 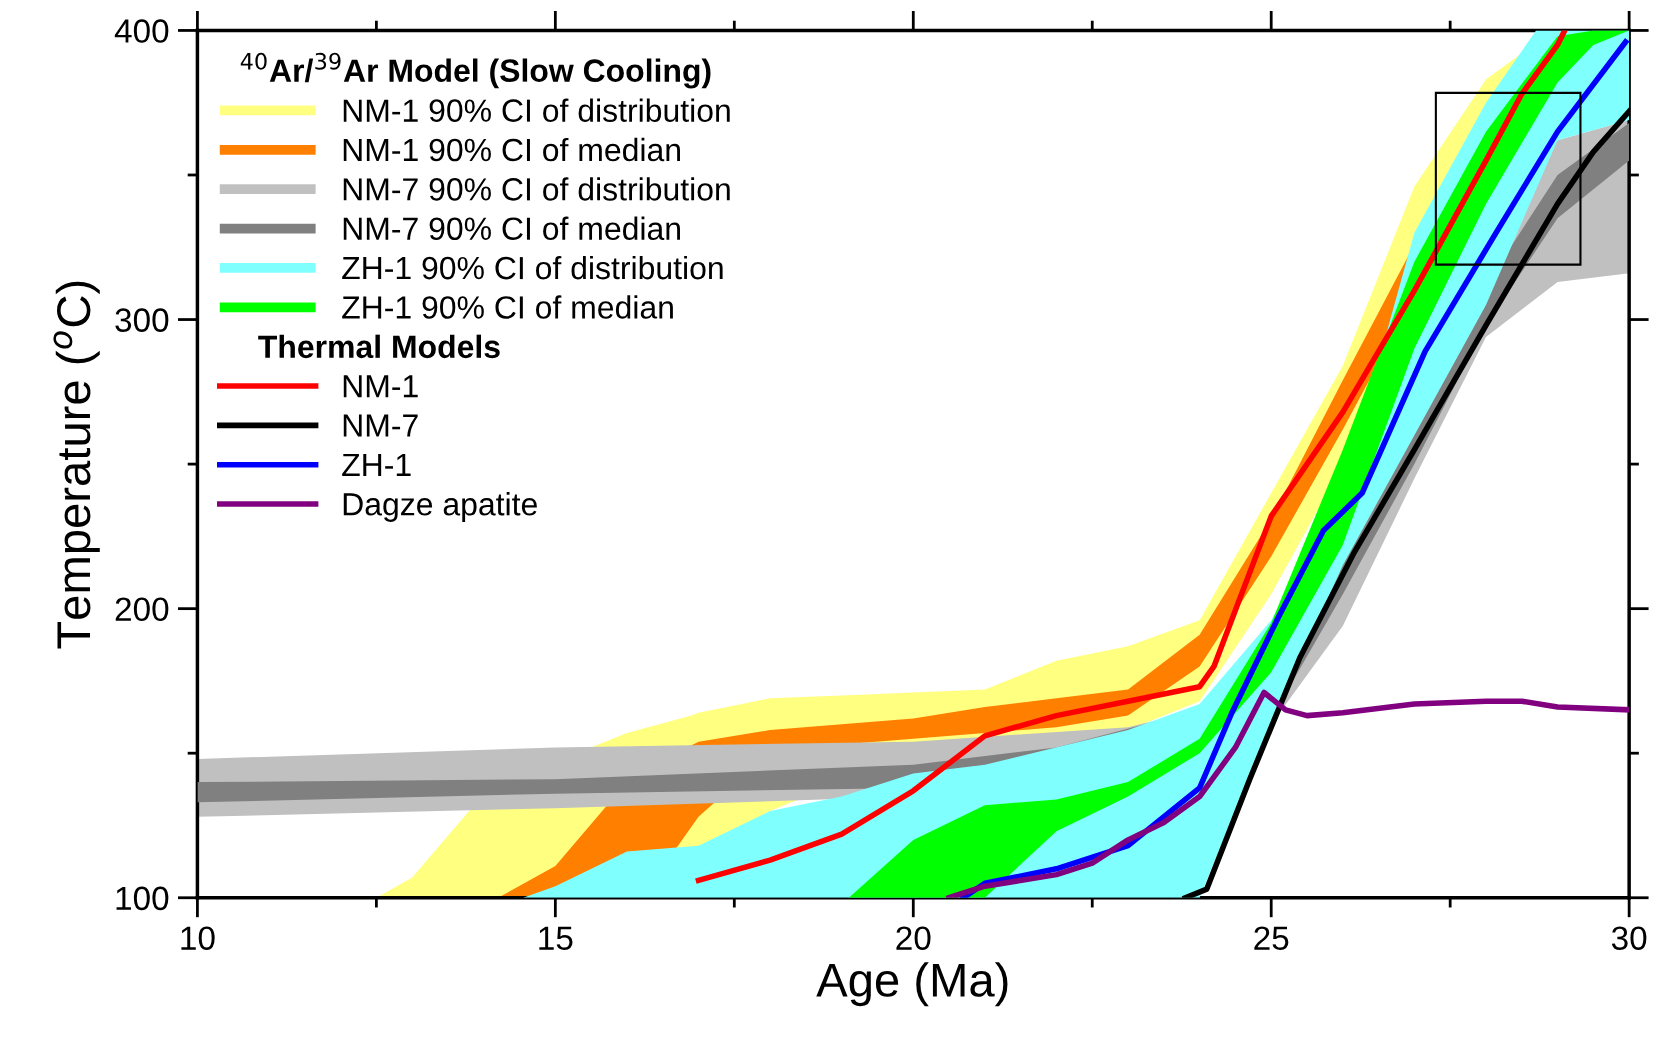 I want to click on annotation: Thermal Models, so click(x=379, y=346).